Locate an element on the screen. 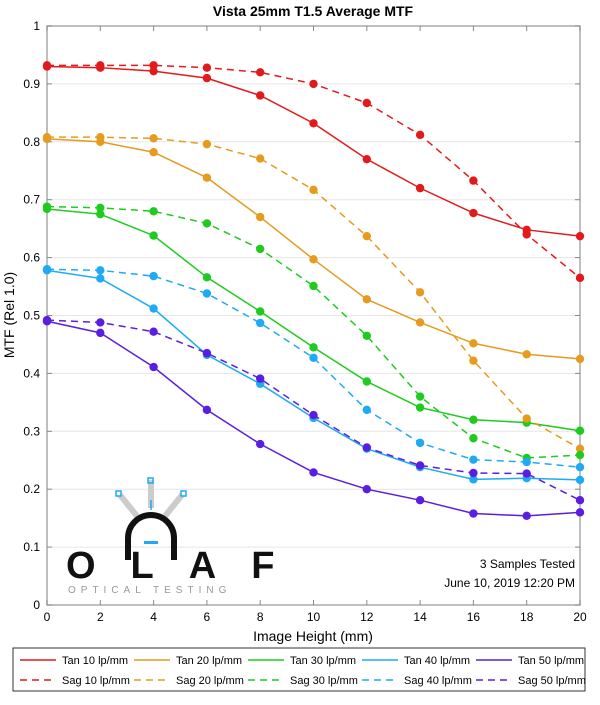  x-tick-label: 6 is located at coordinates (207, 617).